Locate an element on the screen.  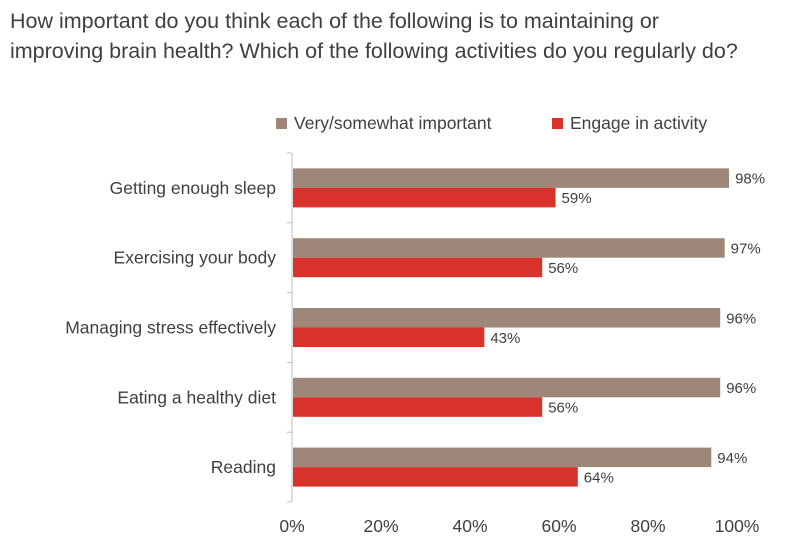
data-label: 43% is located at coordinates (505, 338).